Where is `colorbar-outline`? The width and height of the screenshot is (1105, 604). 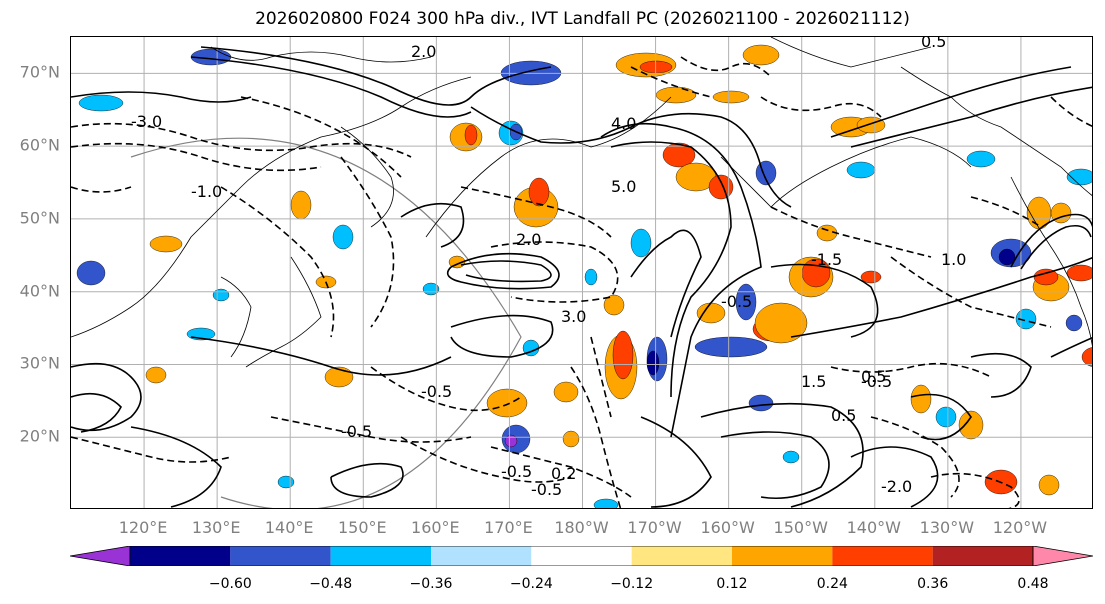 colorbar-outline is located at coordinates (581, 556).